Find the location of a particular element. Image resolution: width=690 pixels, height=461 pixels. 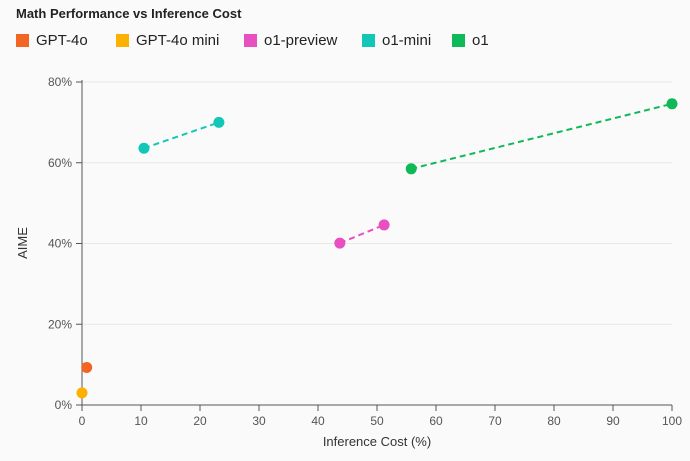

legend: GPT-4o GPT-4o mini o1-preview o1-mini o1 is located at coordinates (264, 40).